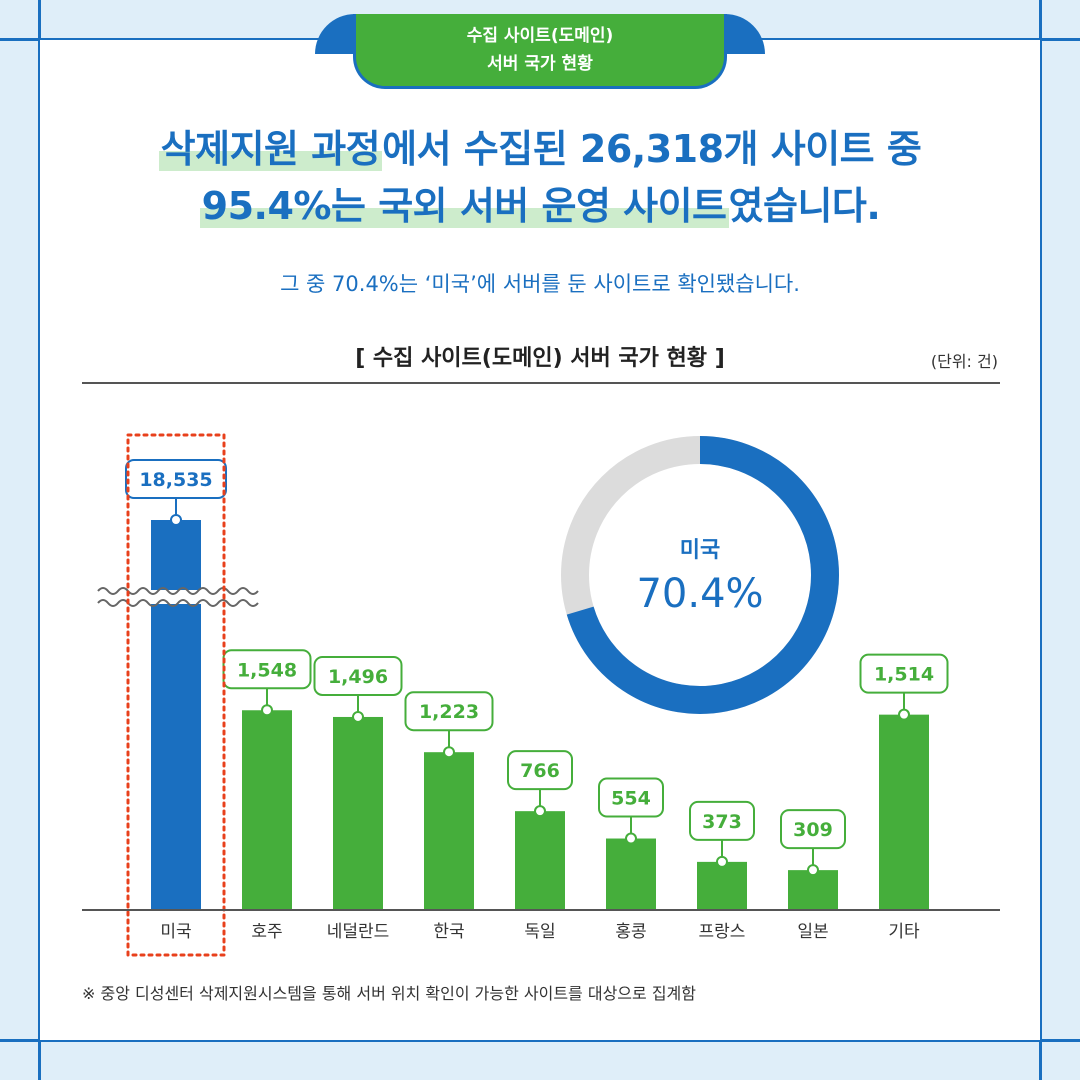 The image size is (1080, 1080). I want to click on axis-break-wave-top, so click(178, 591).